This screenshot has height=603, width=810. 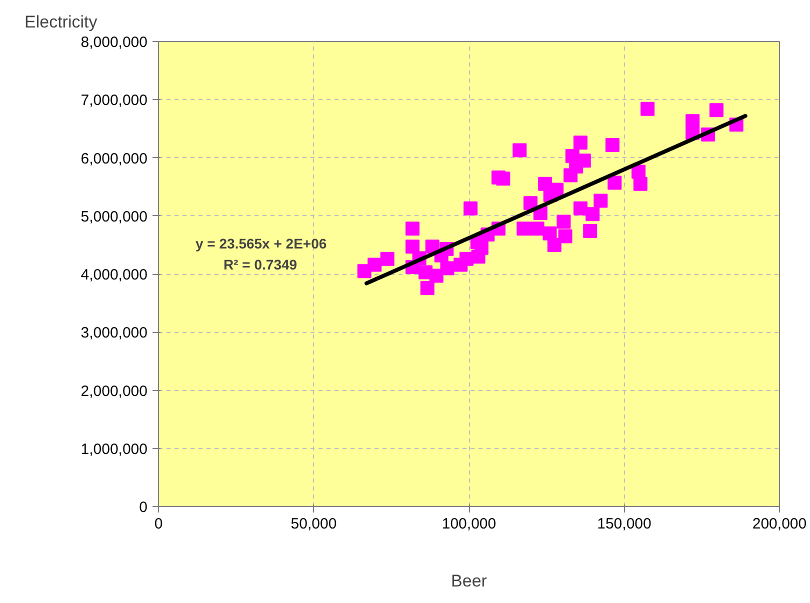 I want to click on y-tick-label: 4,000,000, so click(x=114, y=275).